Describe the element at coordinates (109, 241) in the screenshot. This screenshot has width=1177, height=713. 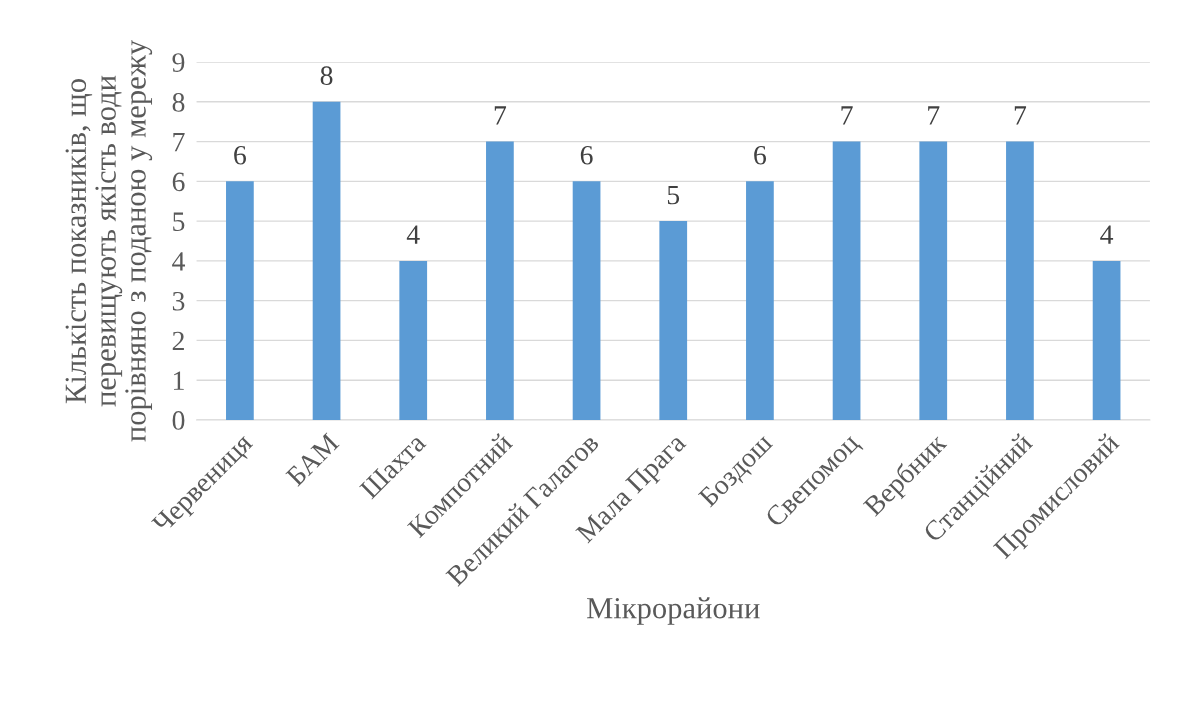
I see `y-axis-title: Кількість показників, що перевищують якість води порівняно з поданою у мережу` at that location.